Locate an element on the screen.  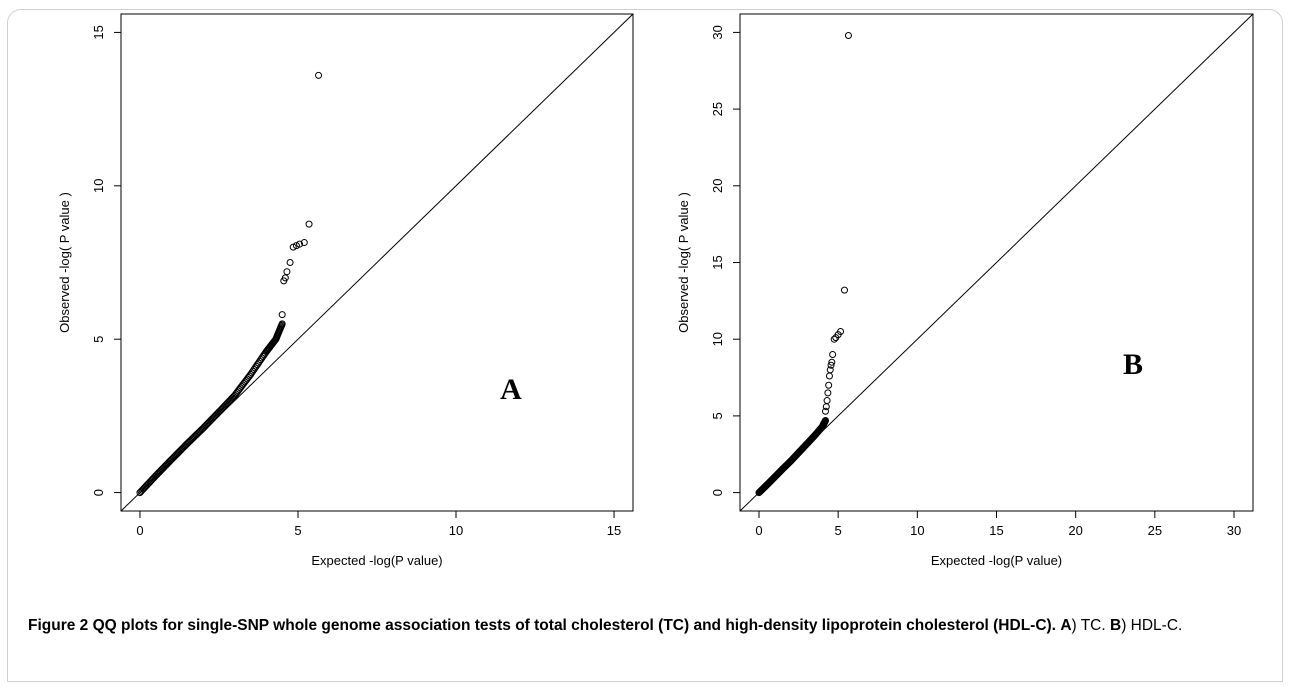
part-b-text: ) HDL-C. is located at coordinates (1152, 625).